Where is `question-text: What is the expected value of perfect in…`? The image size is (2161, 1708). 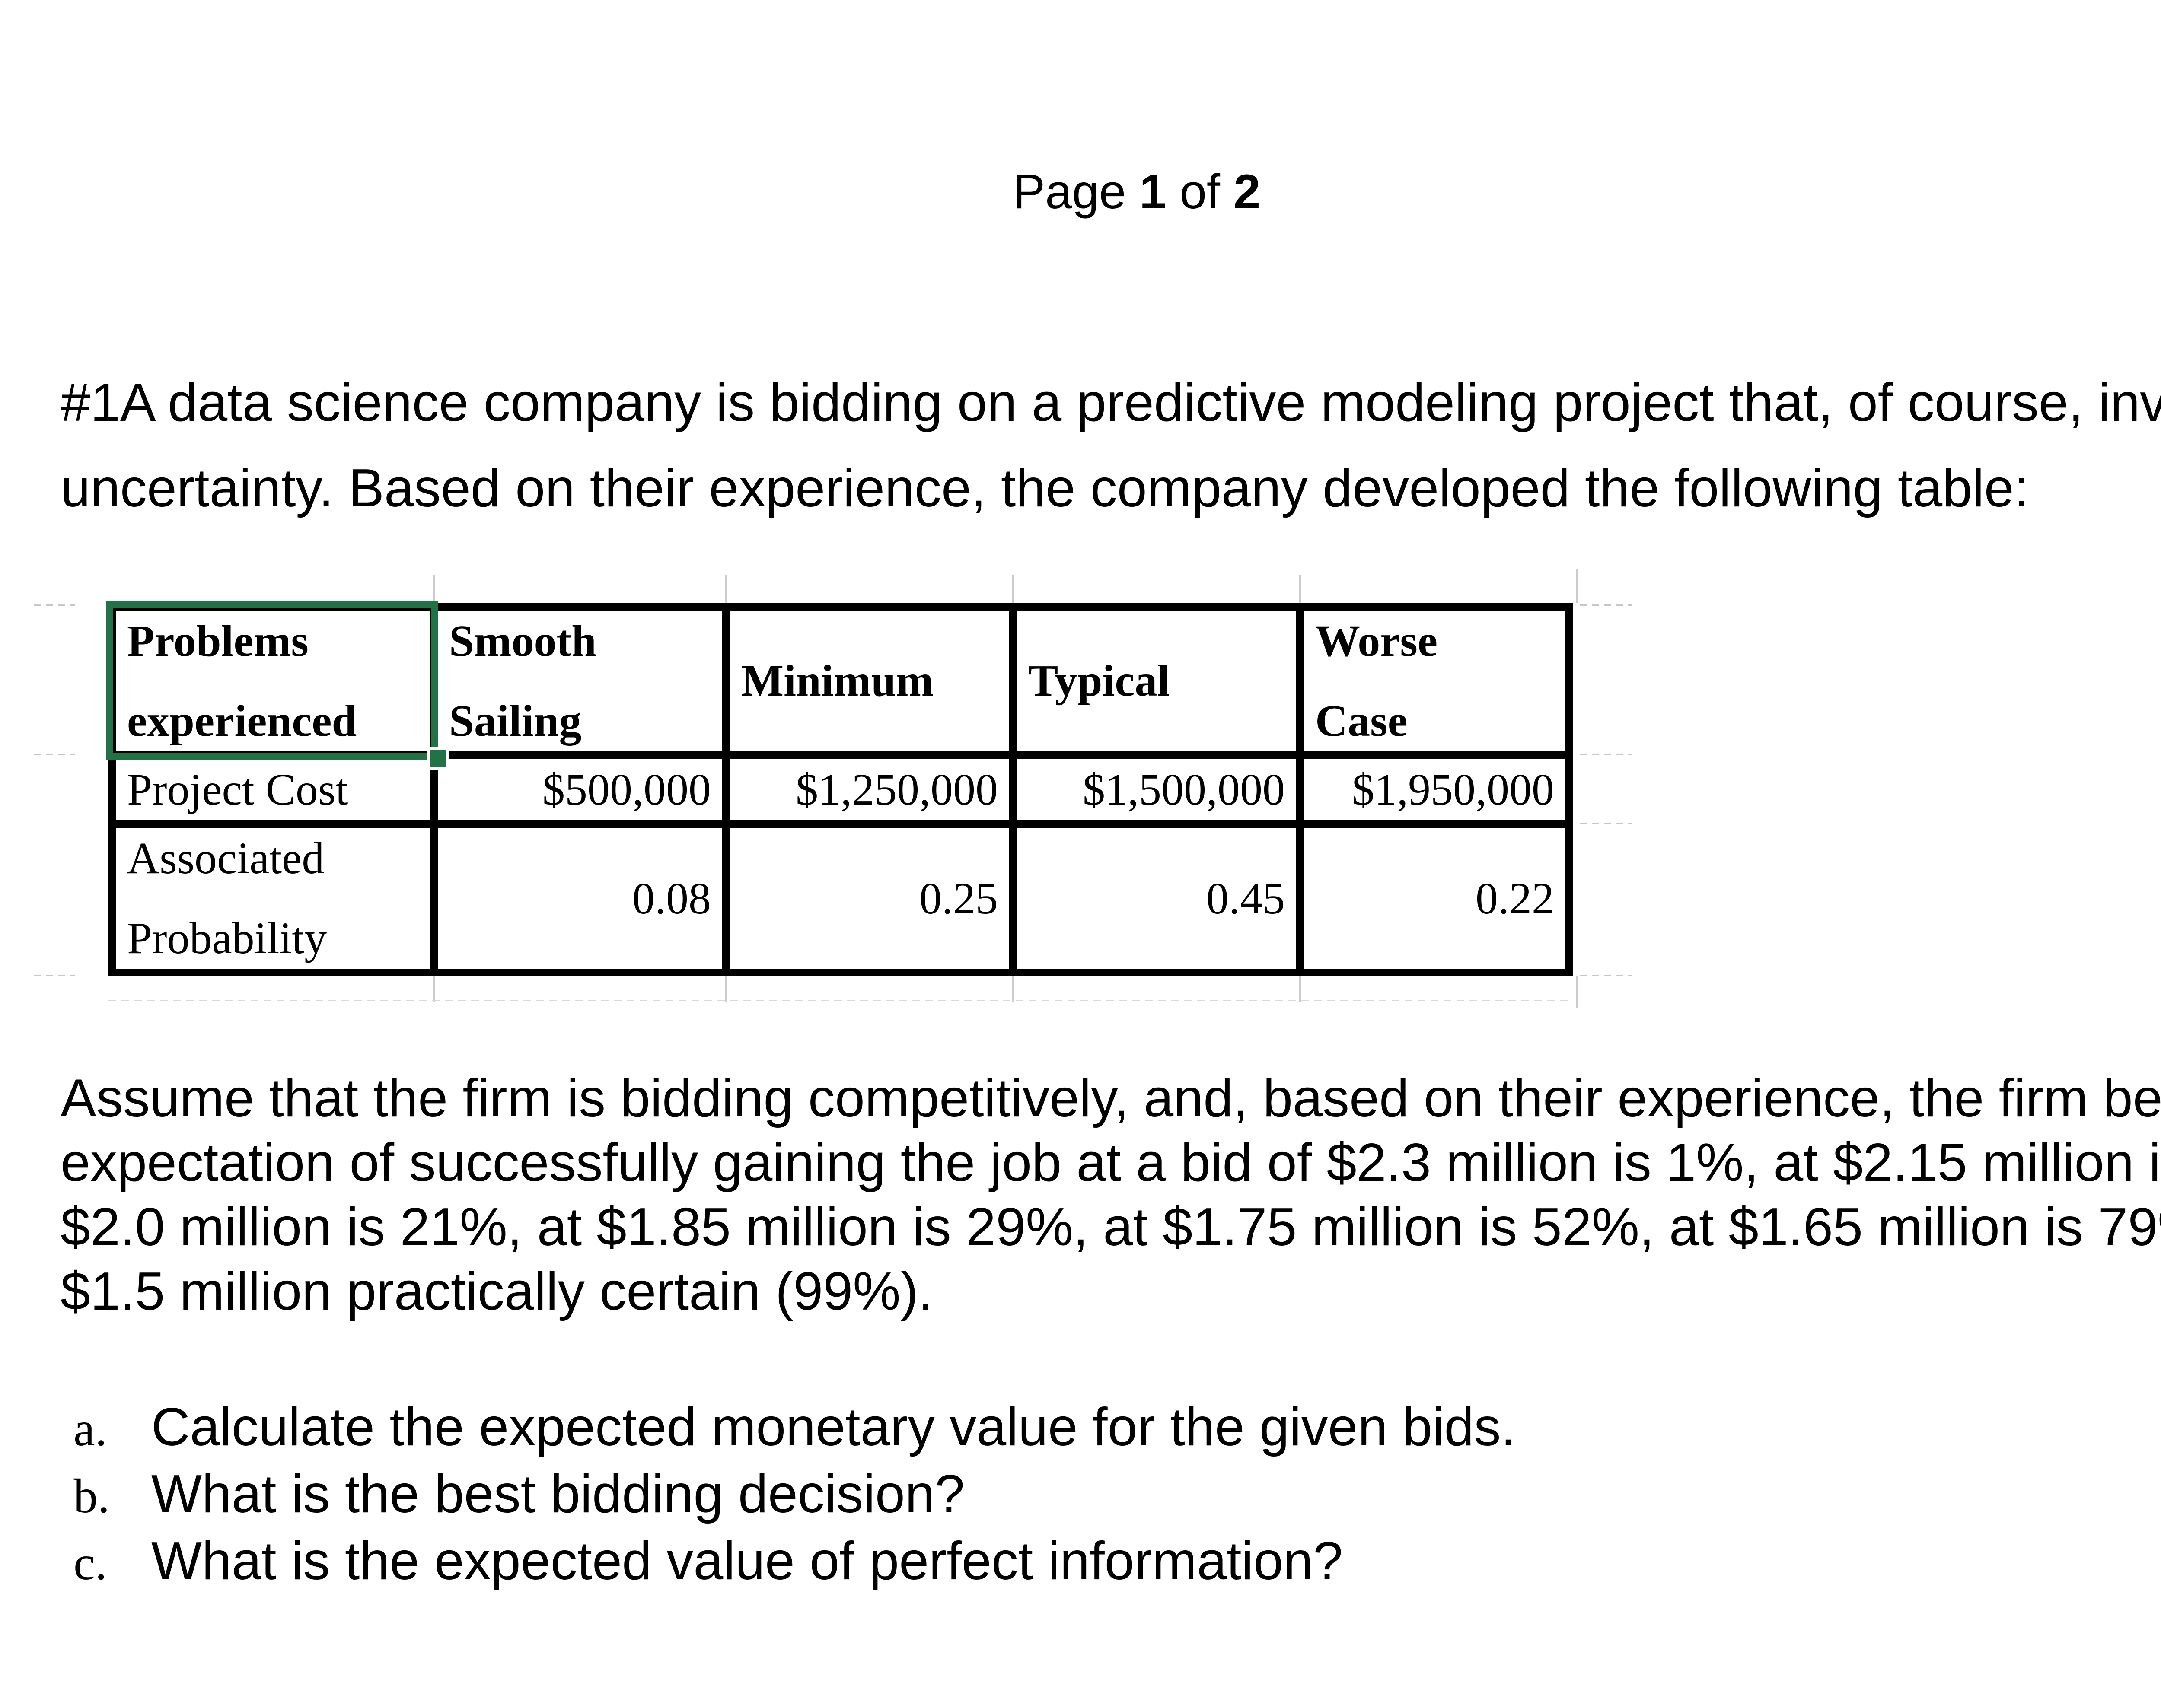 question-text: What is the expected value of perfect in… is located at coordinates (747, 1561).